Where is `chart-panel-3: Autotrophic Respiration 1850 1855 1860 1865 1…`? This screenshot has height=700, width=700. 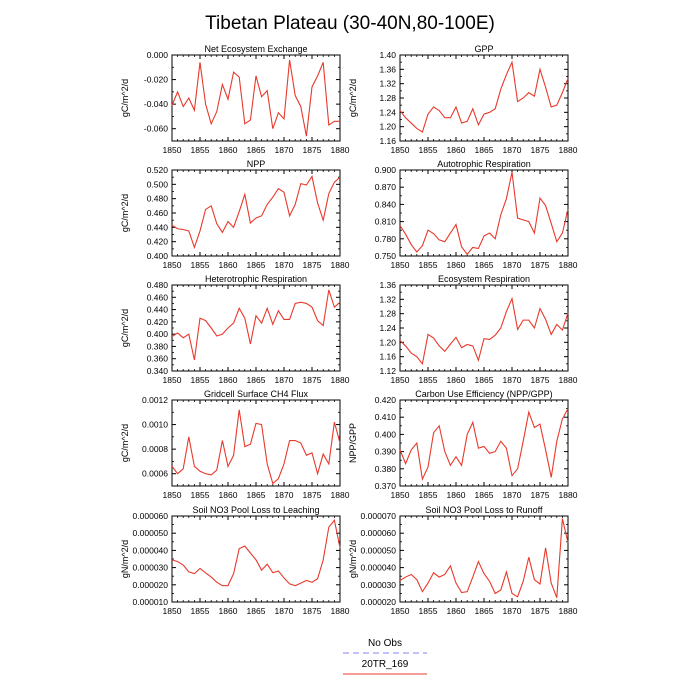
chart-panel-3: Autotrophic Respiration 1850 1855 1860 1865 1… is located at coordinates (476, 214).